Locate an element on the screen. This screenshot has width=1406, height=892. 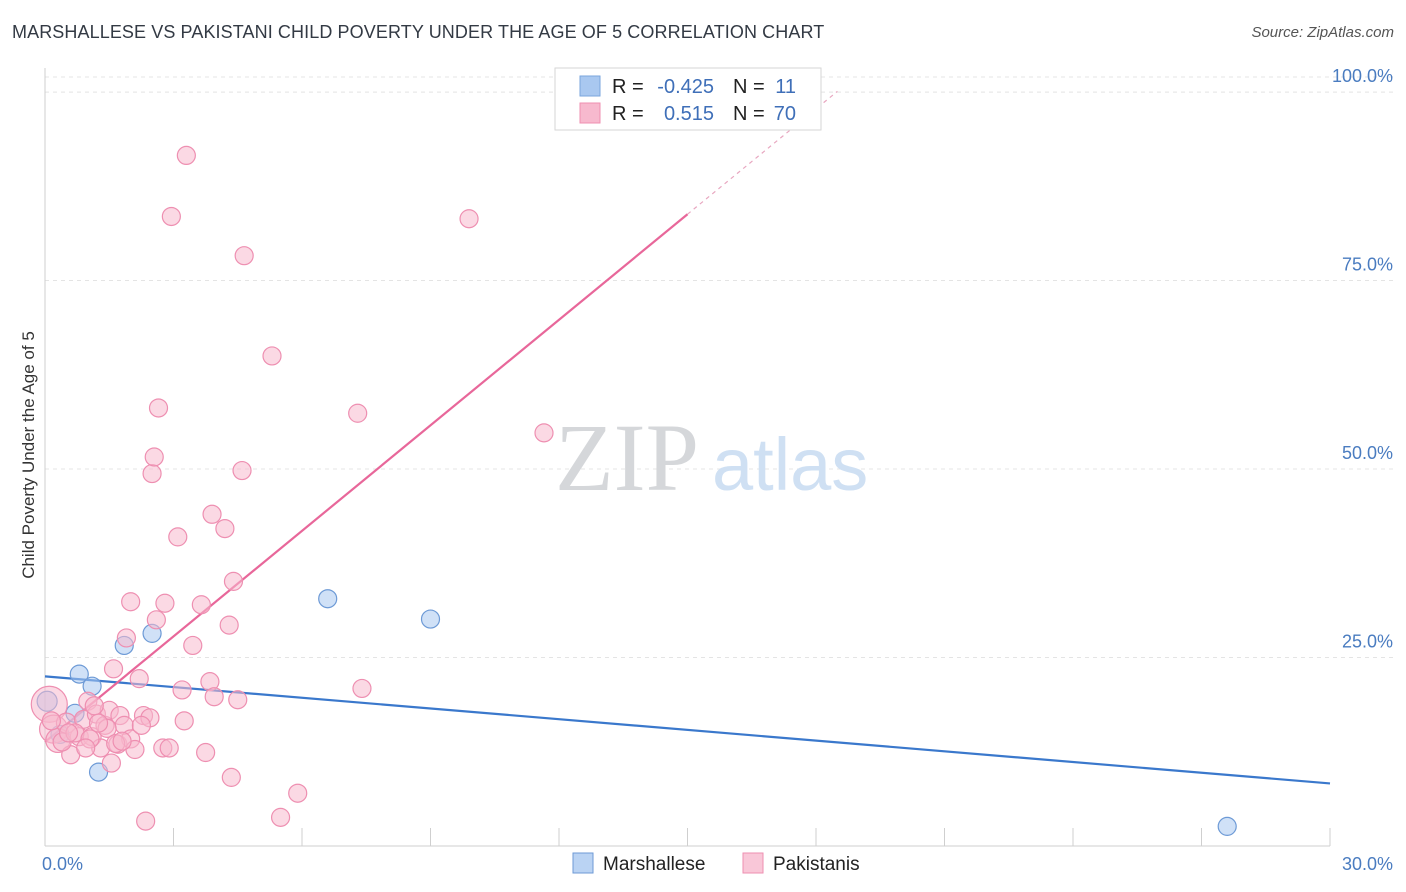
x-tick-label-max: 30.0% is located at coordinates (1367, 864).